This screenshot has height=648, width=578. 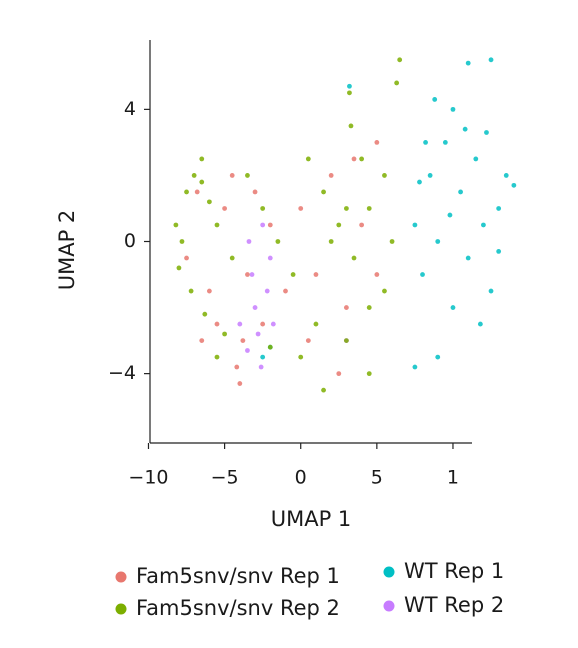 What do you see at coordinates (238, 608) in the screenshot?
I see `legend-label: Fam5snv/snv Rep 2` at bounding box center [238, 608].